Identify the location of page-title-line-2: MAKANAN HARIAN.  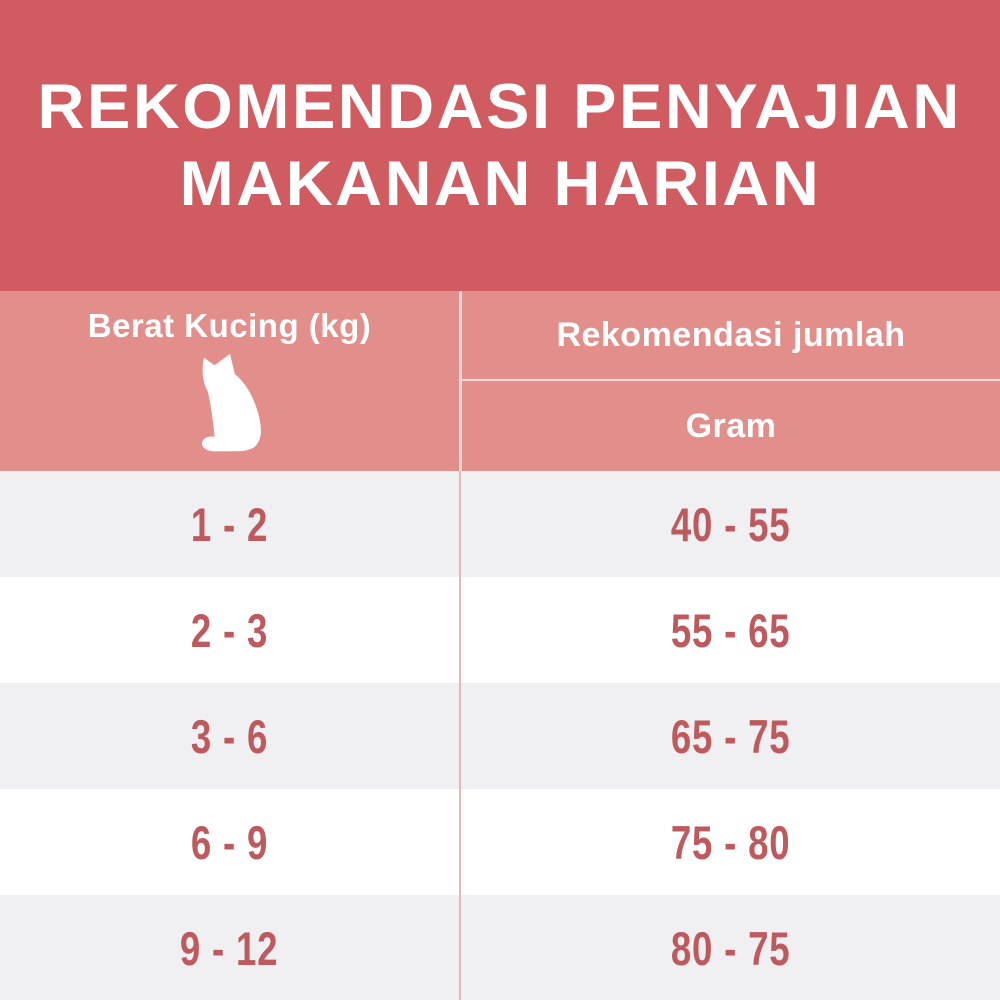
(500, 183).